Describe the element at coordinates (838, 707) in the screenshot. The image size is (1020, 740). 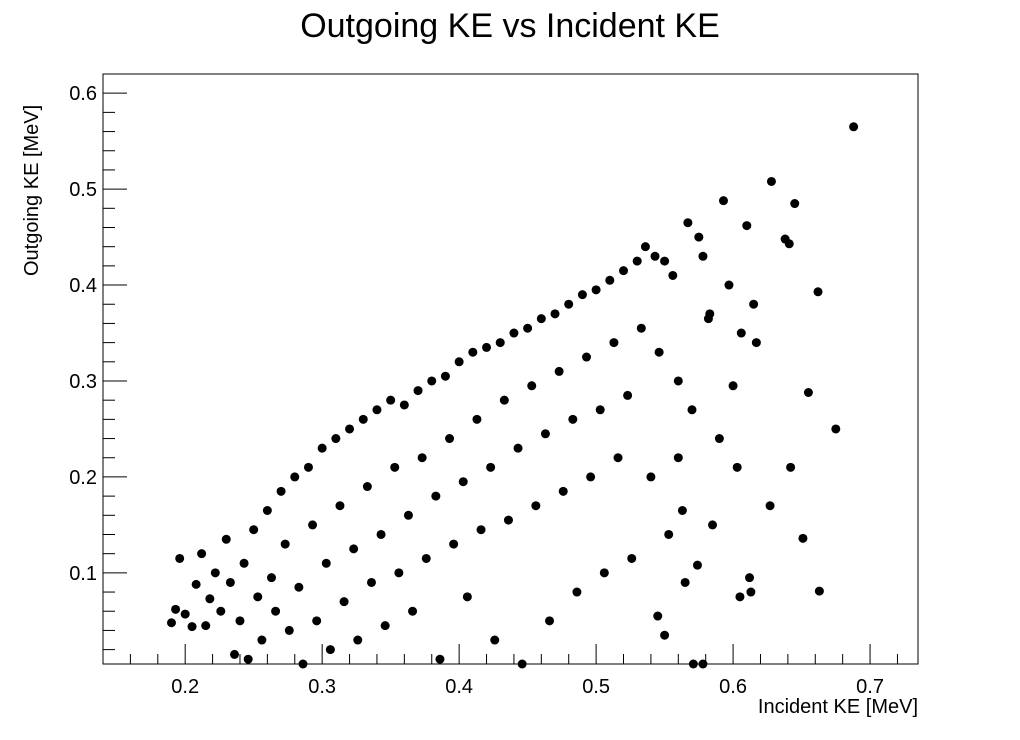
I see `x-axis-label: Incident KE [MeV]` at that location.